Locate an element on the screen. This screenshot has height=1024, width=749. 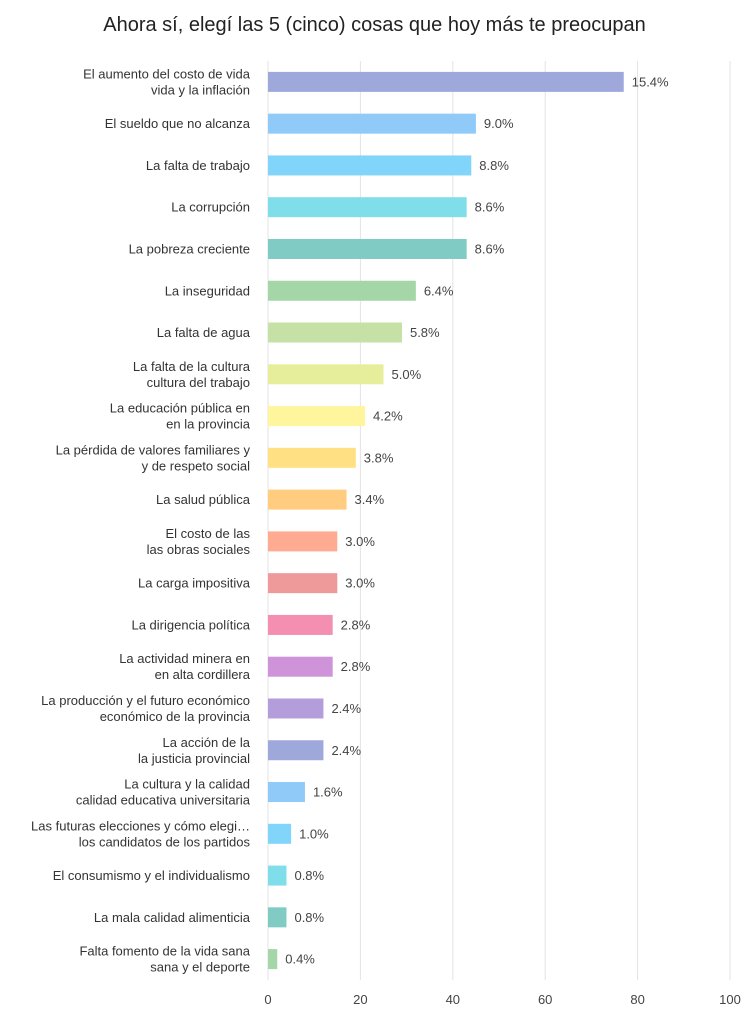
category-label: las obras sociales is located at coordinates (199, 549).